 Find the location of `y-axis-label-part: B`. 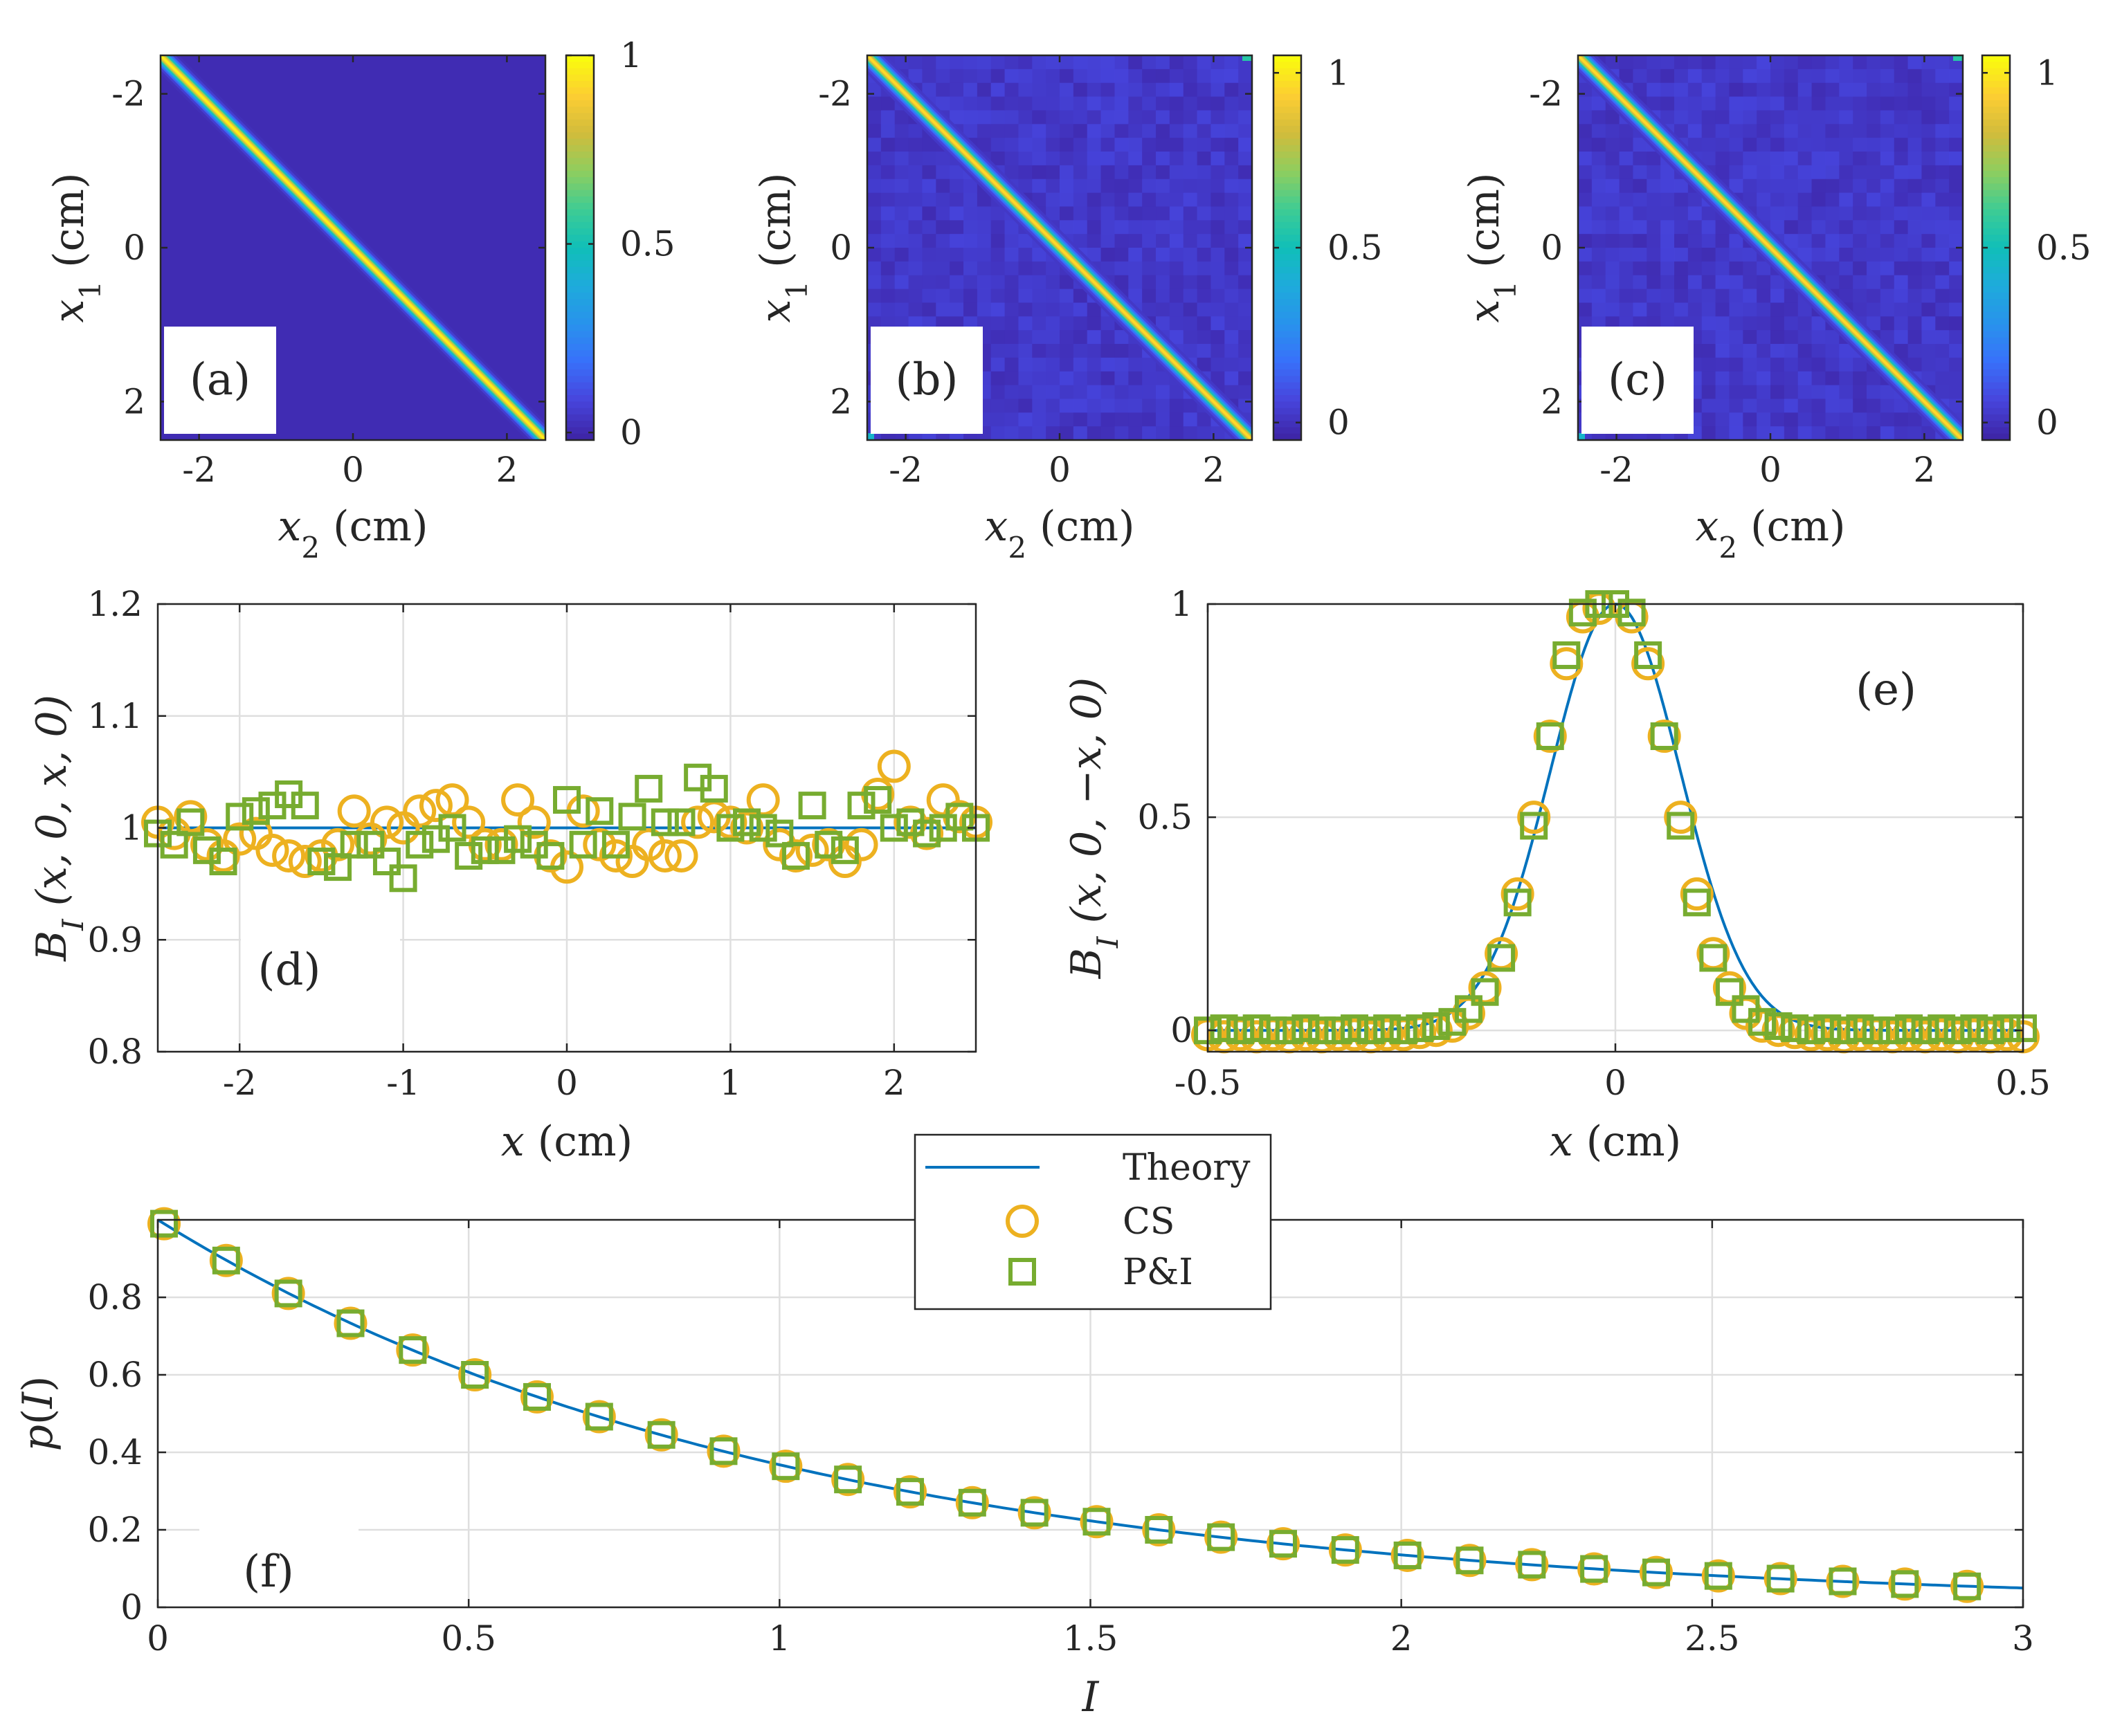

y-axis-label-part: B is located at coordinates (1086, 964).